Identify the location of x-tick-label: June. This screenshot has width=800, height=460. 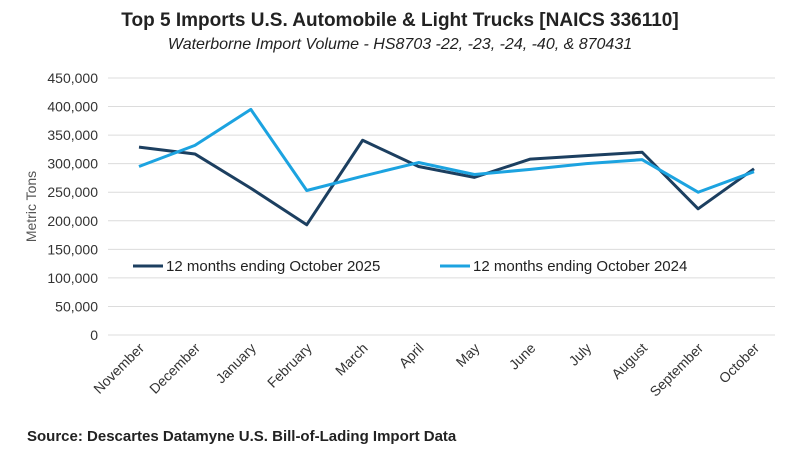
(522, 356).